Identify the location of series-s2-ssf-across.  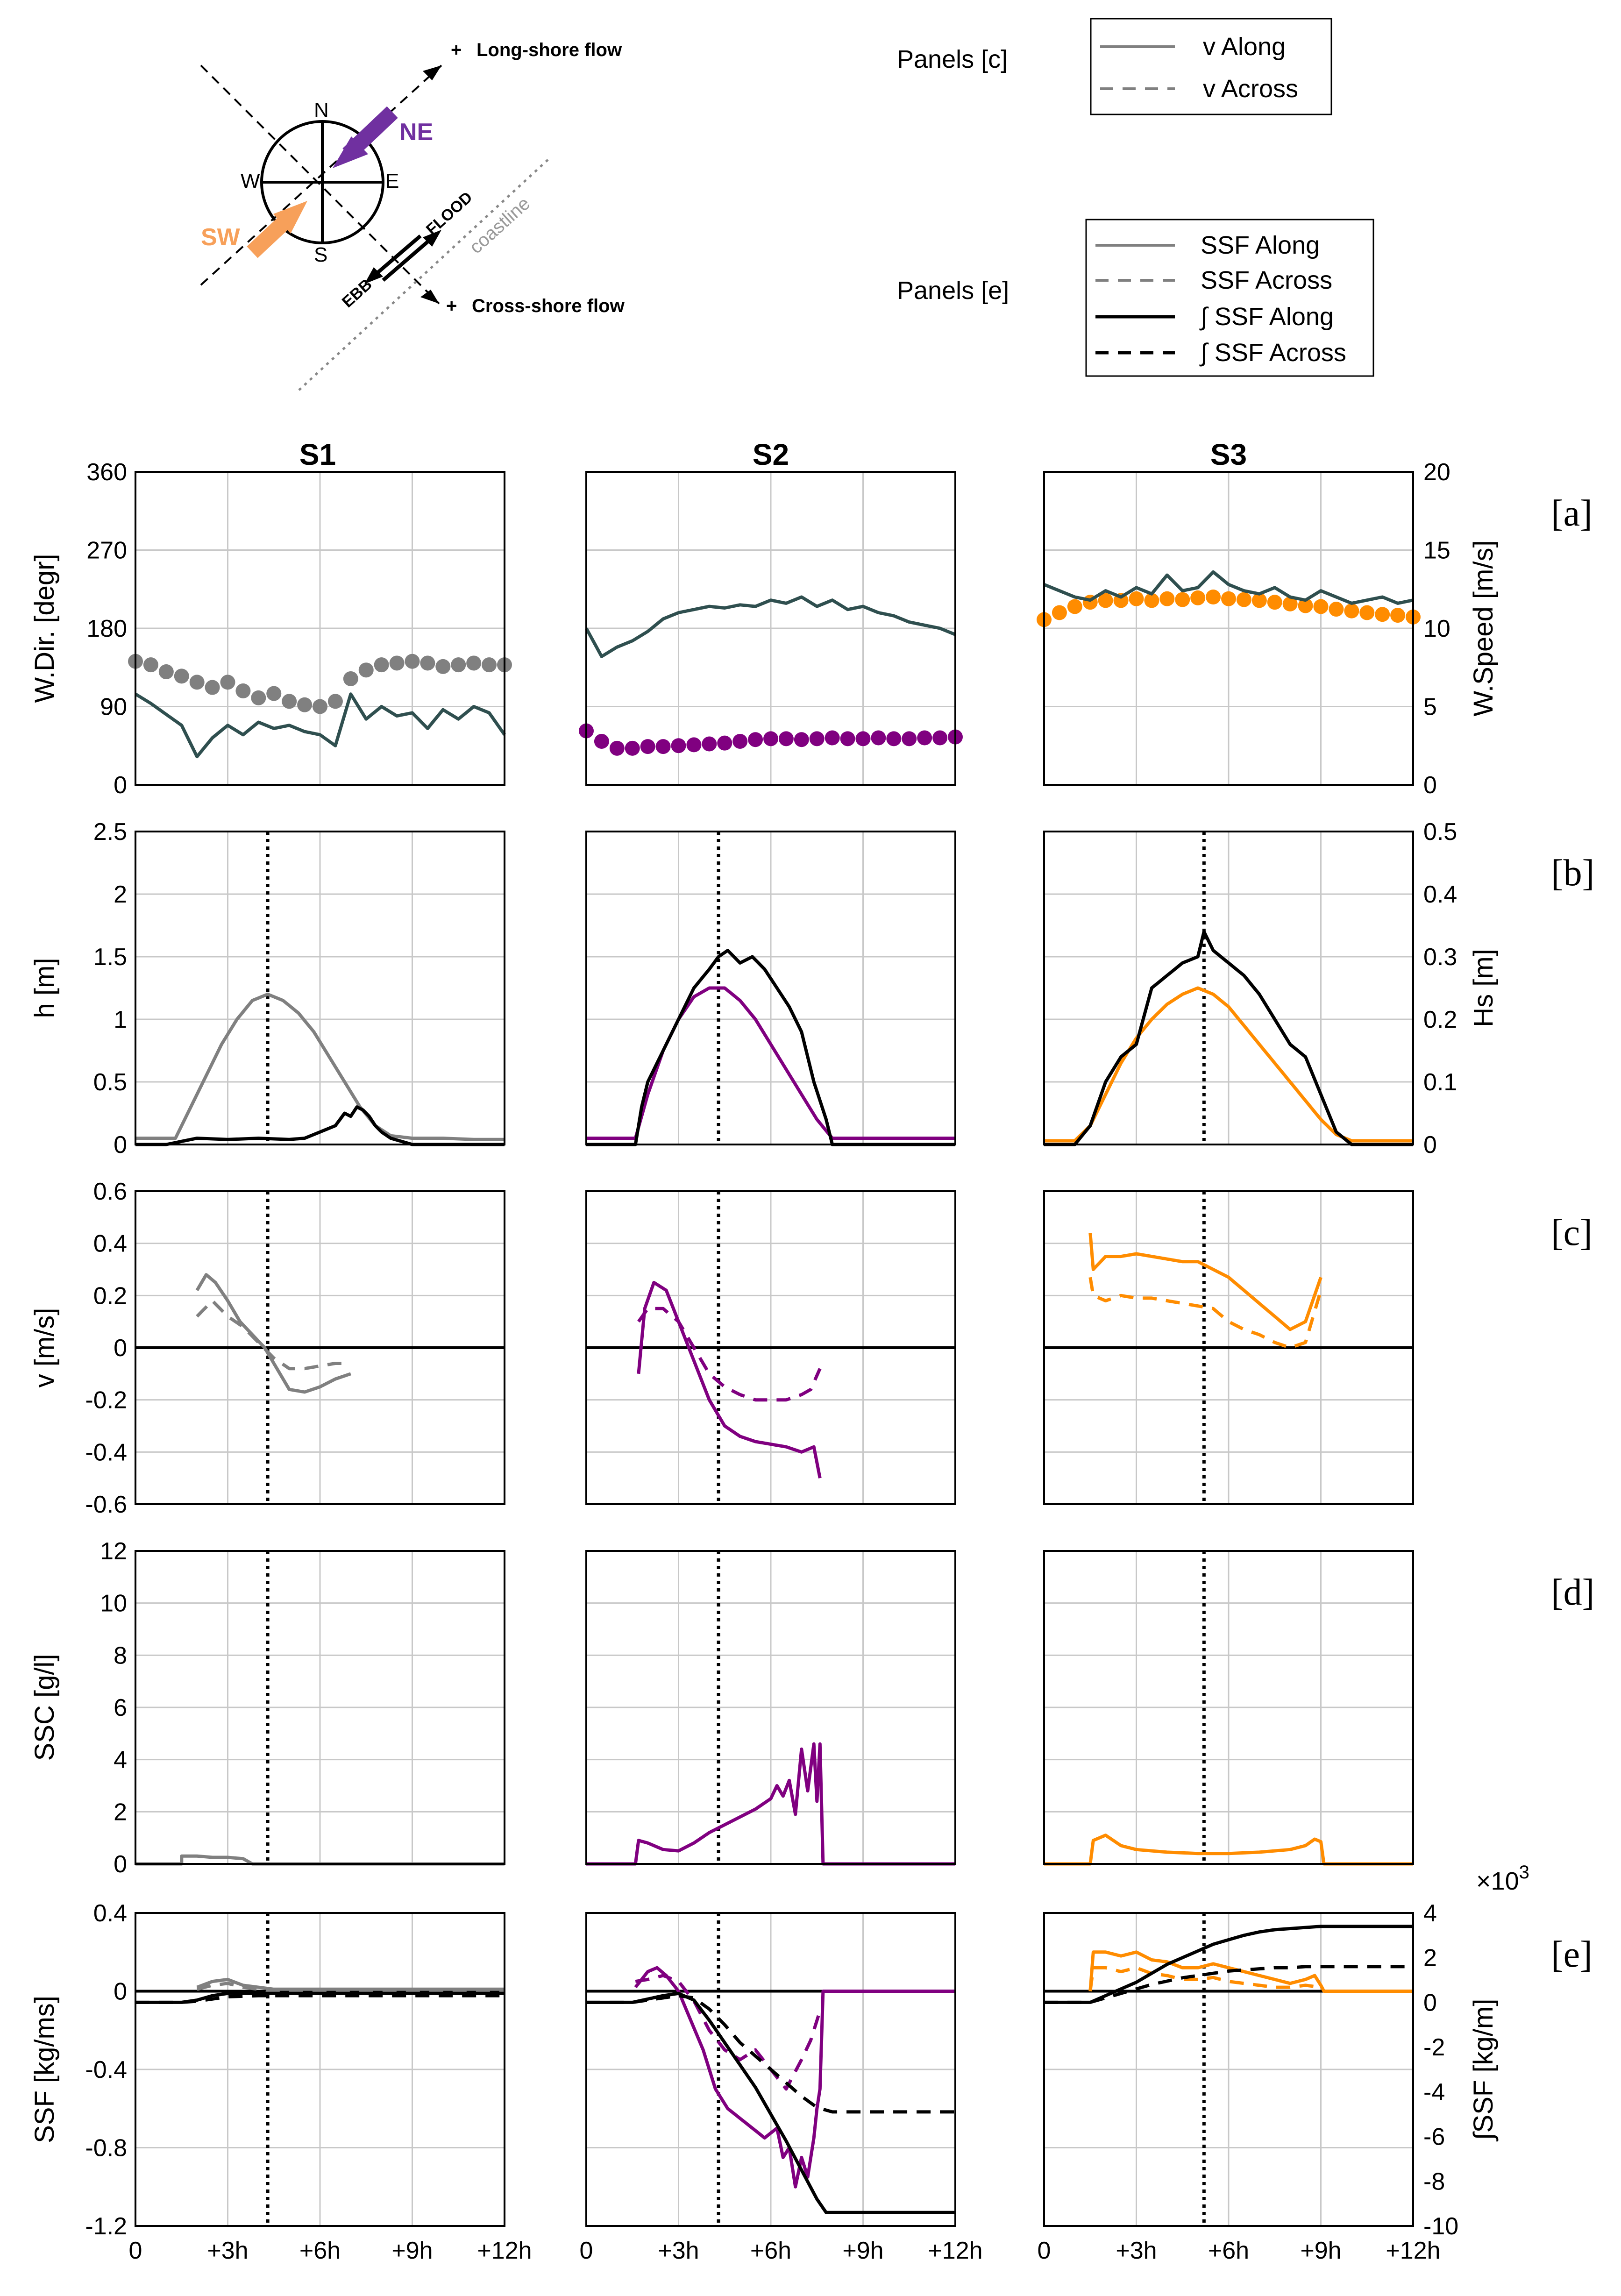
(770, 2054).